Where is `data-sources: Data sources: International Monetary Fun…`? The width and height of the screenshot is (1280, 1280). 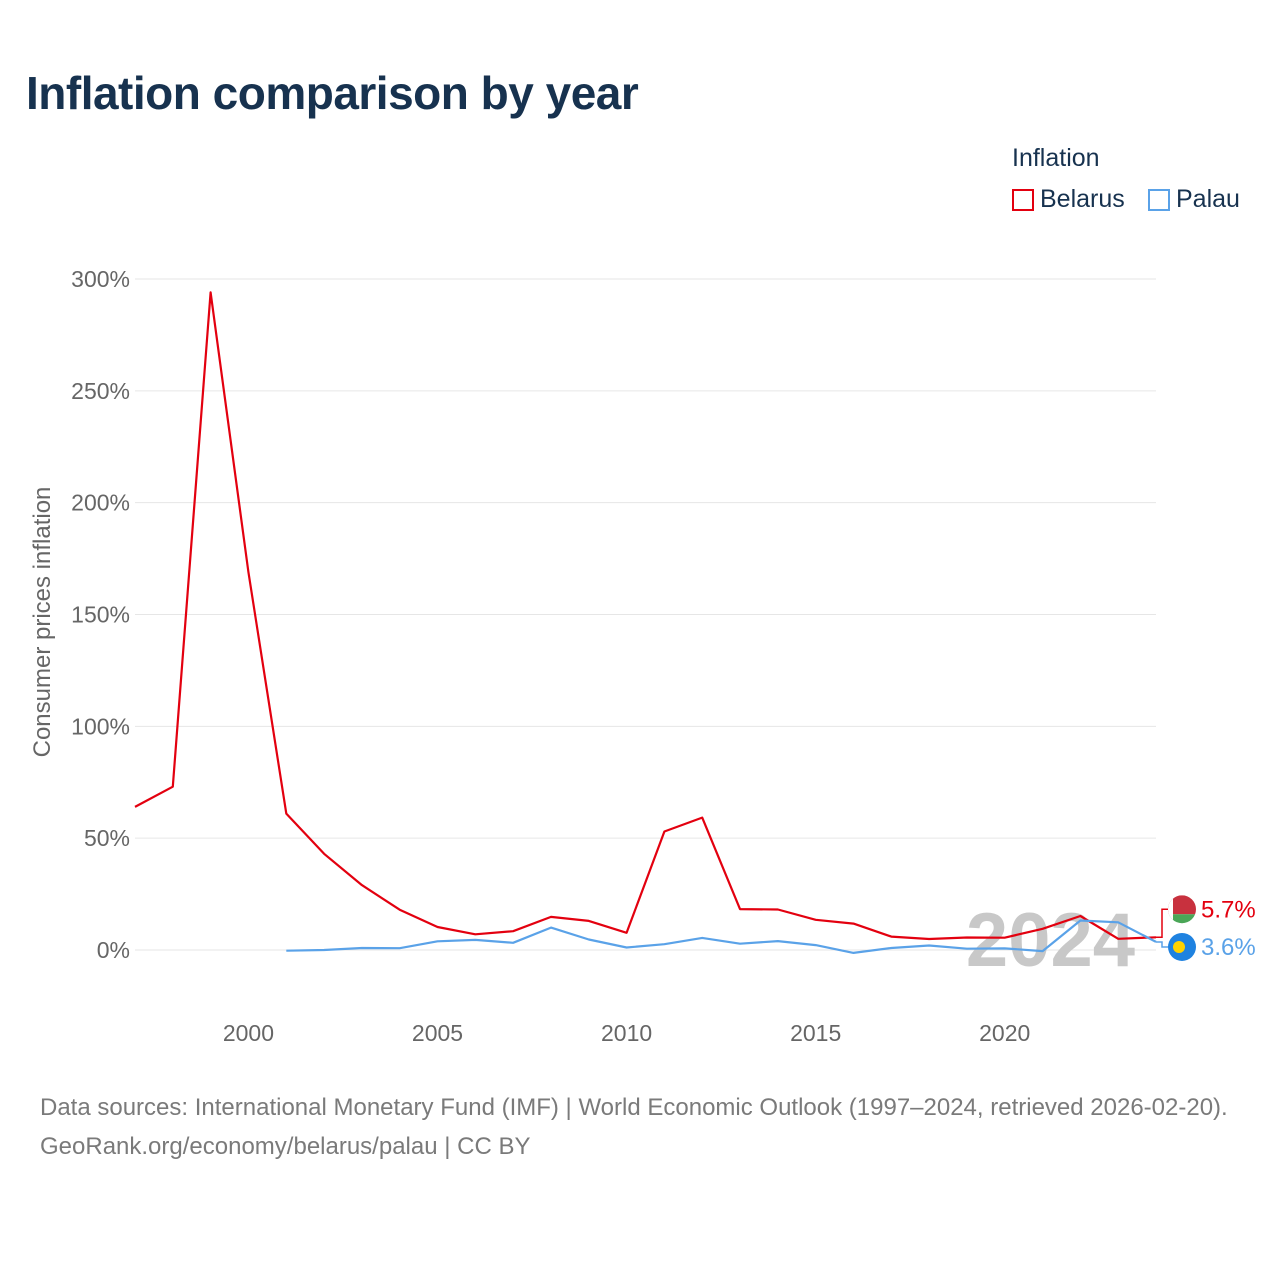 data-sources: Data sources: International Monetary Fun… is located at coordinates (634, 1107).